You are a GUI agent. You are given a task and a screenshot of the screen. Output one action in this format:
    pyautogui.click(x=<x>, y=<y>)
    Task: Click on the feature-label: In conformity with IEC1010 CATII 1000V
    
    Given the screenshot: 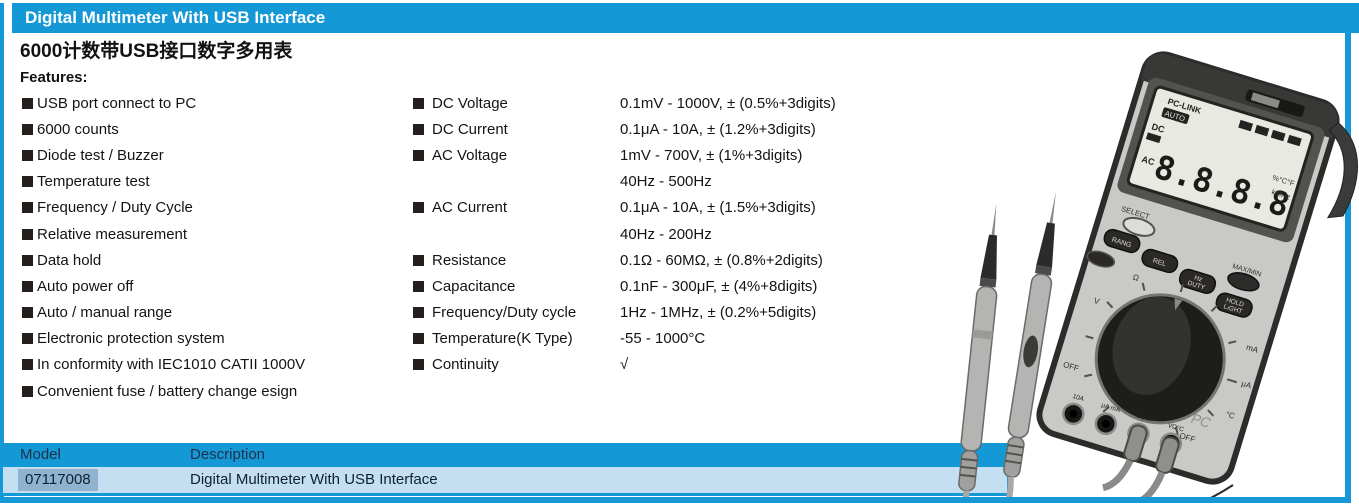 What is the action you would take?
    pyautogui.click(x=171, y=365)
    